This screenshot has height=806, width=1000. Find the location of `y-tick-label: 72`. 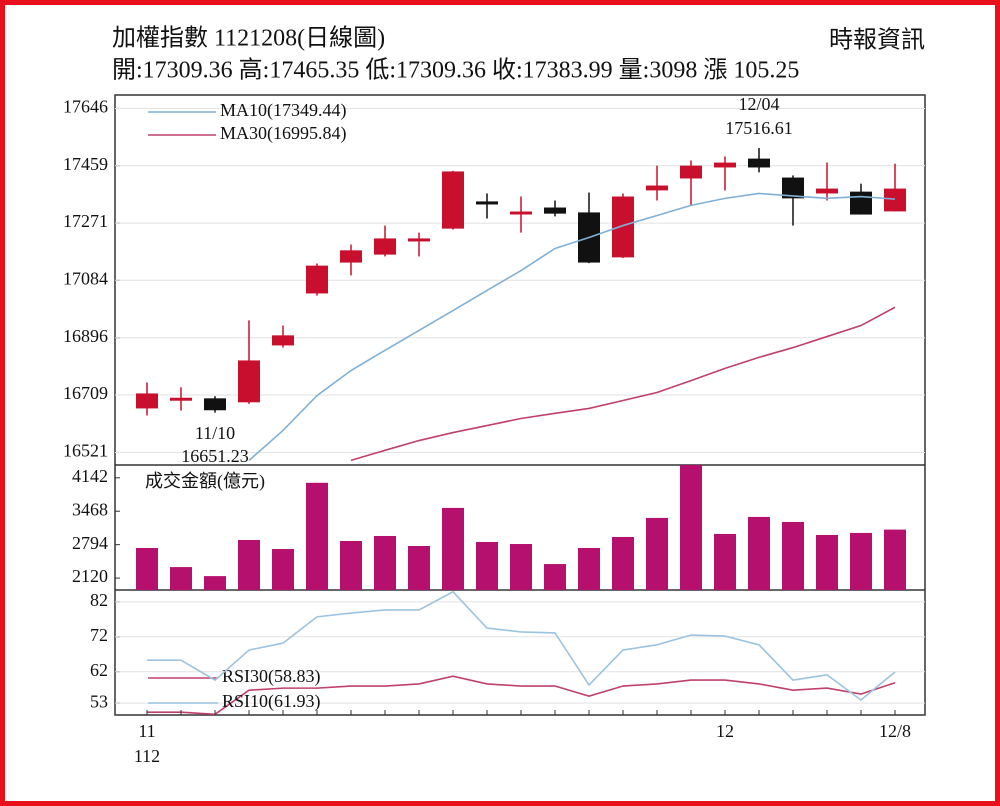

y-tick-label: 72 is located at coordinates (99, 635).